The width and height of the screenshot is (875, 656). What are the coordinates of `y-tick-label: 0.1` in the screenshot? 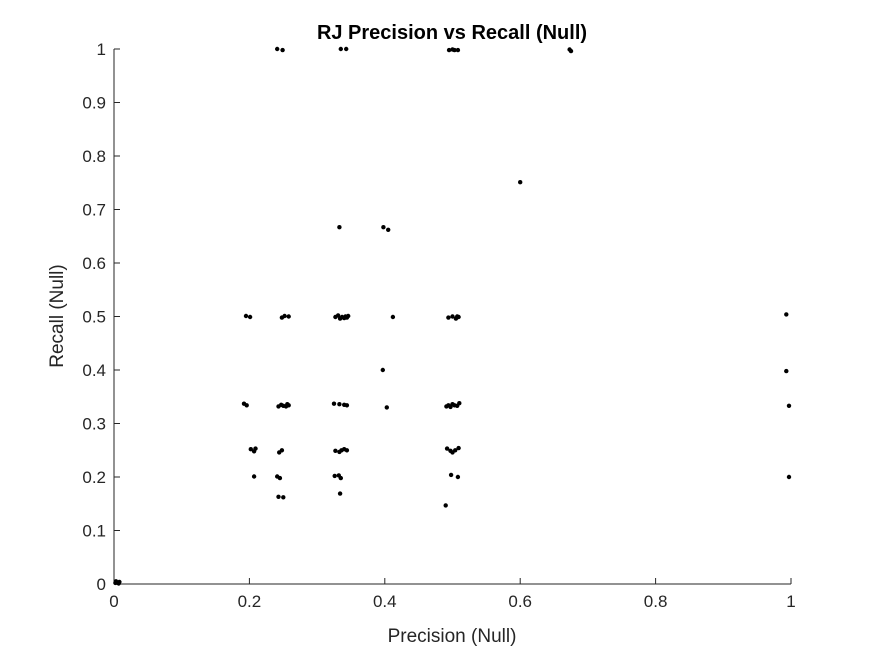 It's located at (94, 531).